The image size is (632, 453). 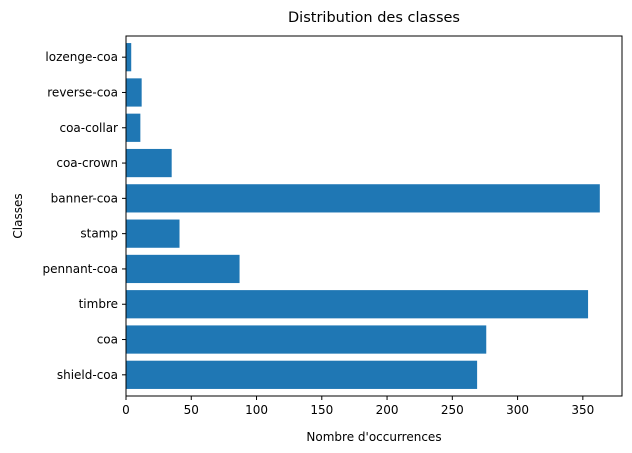 I want to click on y-tick-label: coa, so click(x=107, y=340).